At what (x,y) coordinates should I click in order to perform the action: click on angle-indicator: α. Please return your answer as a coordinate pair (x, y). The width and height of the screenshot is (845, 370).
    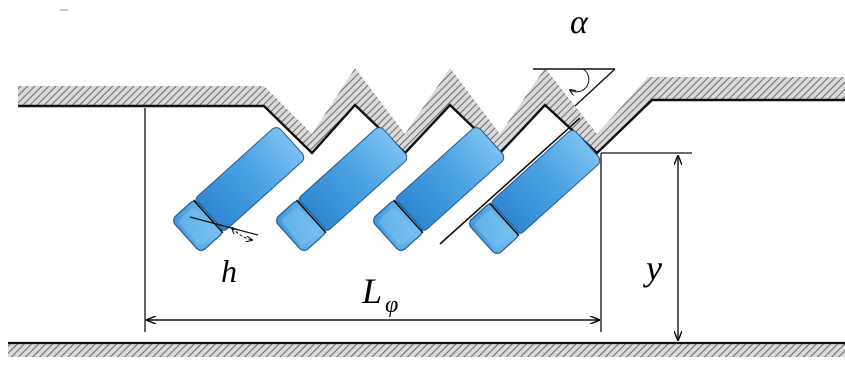
    Looking at the image, I should click on (574, 55).